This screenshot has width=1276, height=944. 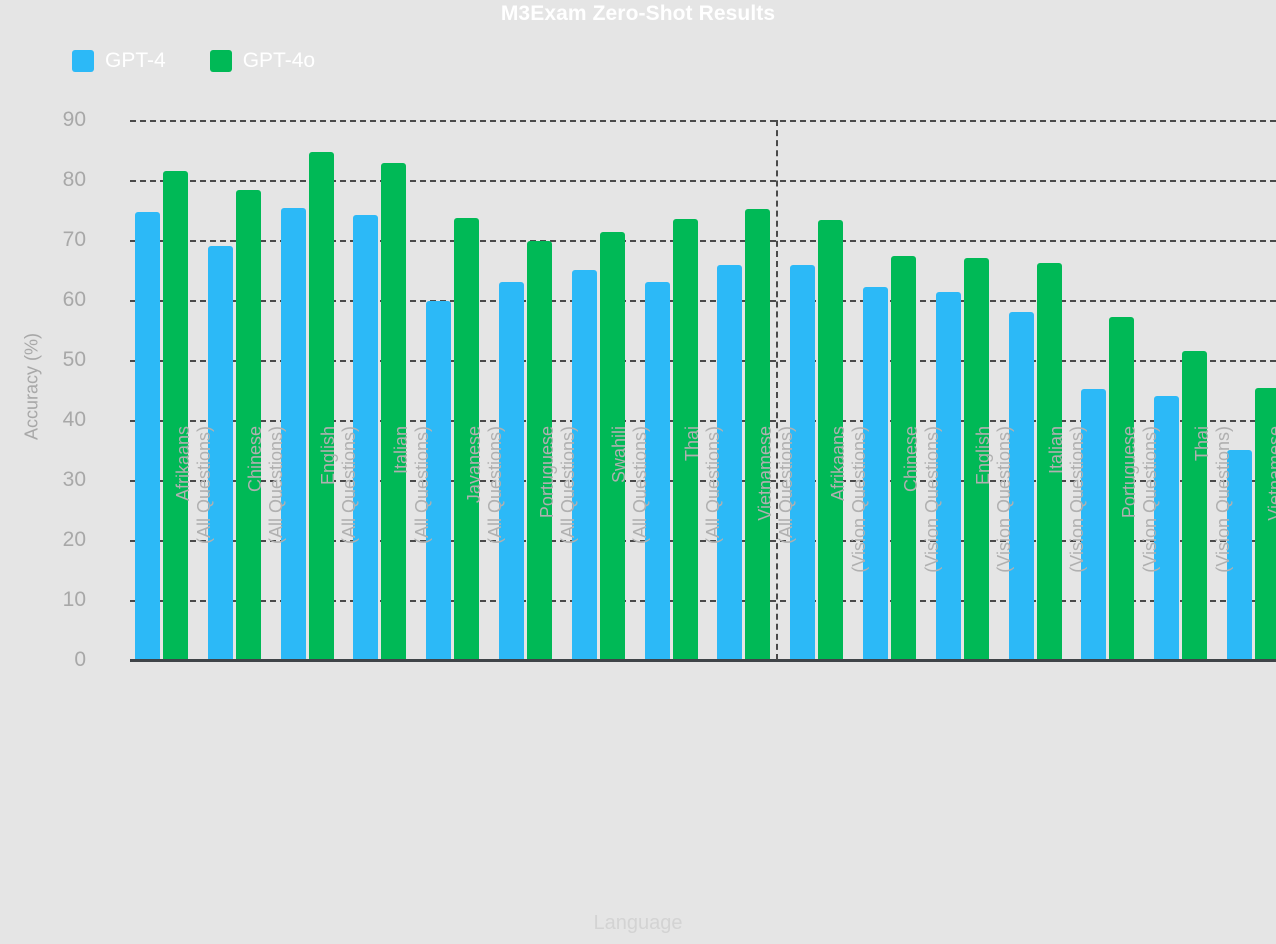 What do you see at coordinates (80, 659) in the screenshot?
I see `y-tick-label: 0` at bounding box center [80, 659].